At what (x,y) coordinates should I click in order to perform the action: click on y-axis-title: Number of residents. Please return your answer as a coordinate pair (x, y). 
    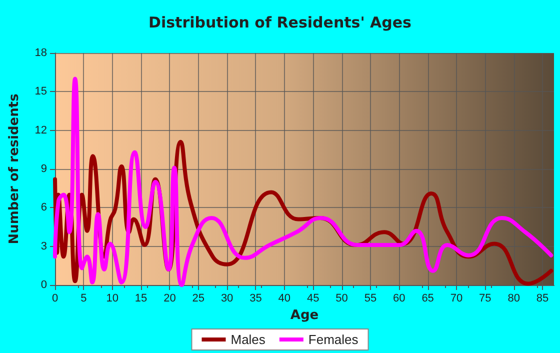
    Looking at the image, I should click on (14, 168).